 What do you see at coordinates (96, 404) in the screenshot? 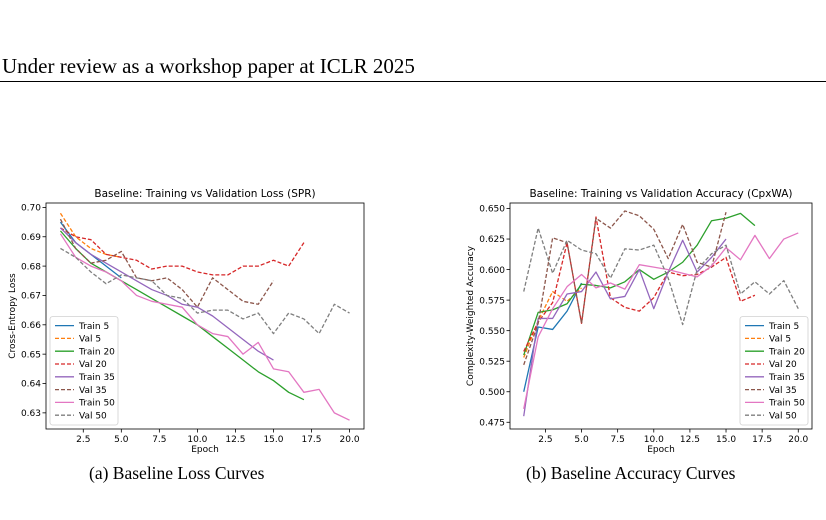
I see `legend-label-loss-6: Train 50` at bounding box center [96, 404].